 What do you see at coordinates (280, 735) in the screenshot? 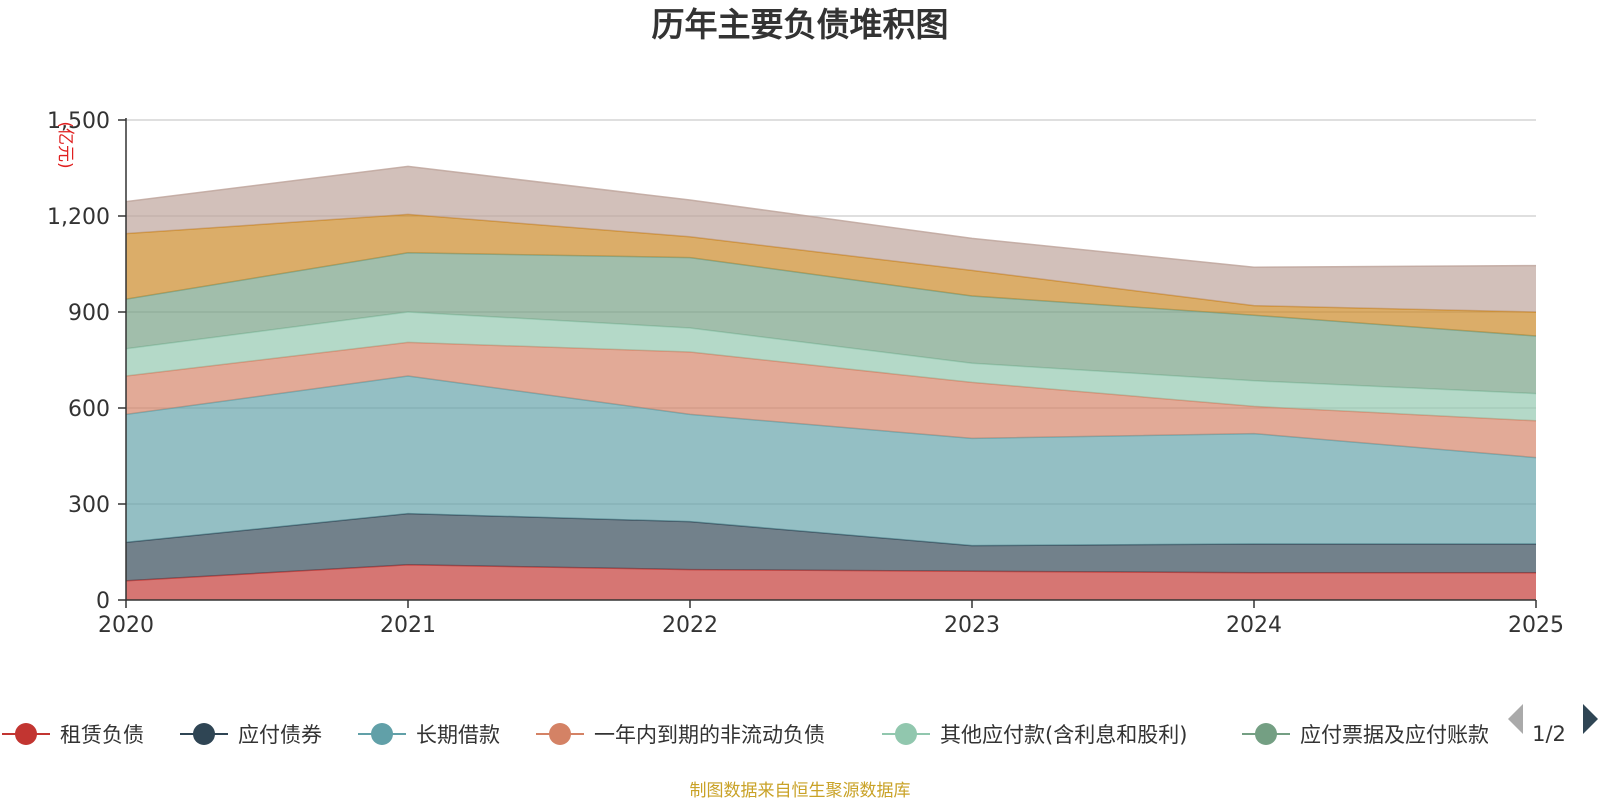
I see `legend-label: 应付债券` at bounding box center [280, 735].